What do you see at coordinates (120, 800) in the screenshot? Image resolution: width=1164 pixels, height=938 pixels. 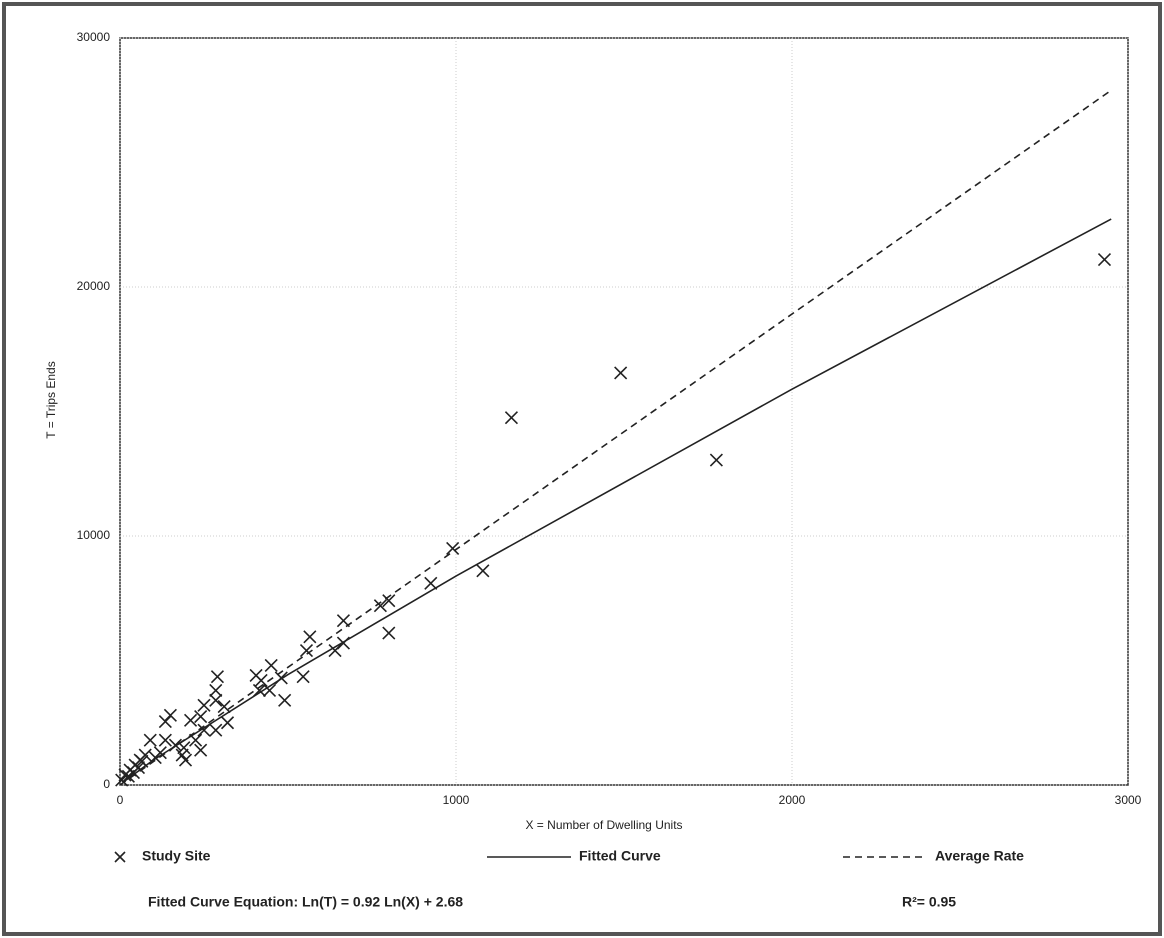 I see `x-tick-label: 0` at bounding box center [120, 800].